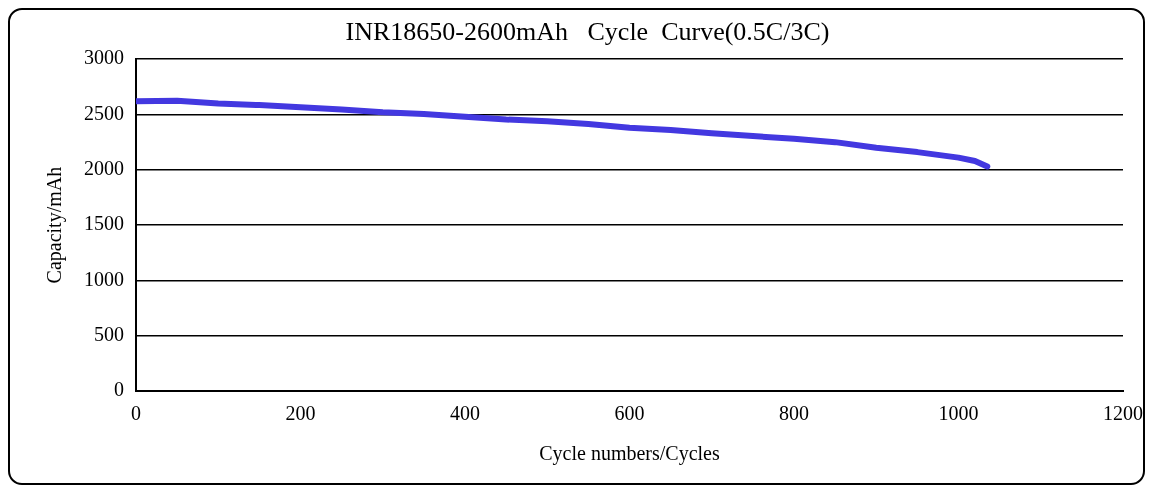 The width and height of the screenshot is (1155, 493). What do you see at coordinates (794, 413) in the screenshot?
I see `x-tick-label: 800` at bounding box center [794, 413].